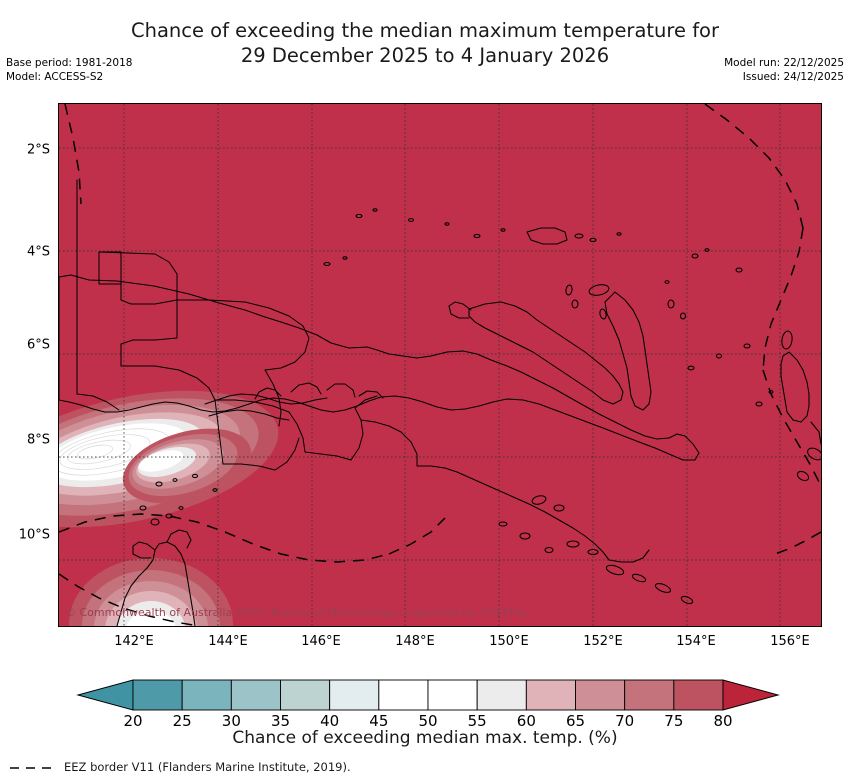  What do you see at coordinates (34, 535) in the screenshot?
I see `lat-tick-10s: 10°S` at bounding box center [34, 535].